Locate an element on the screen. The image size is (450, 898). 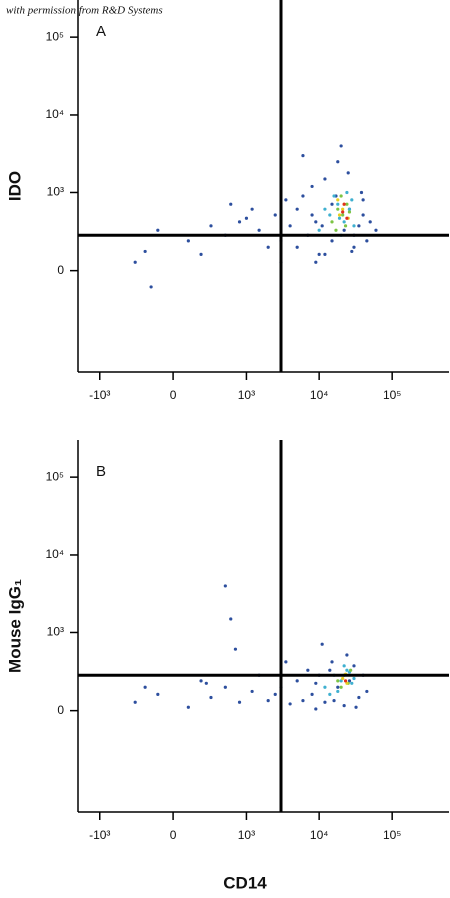
x-tick-label: 10⁴ is located at coordinates (319, 835).